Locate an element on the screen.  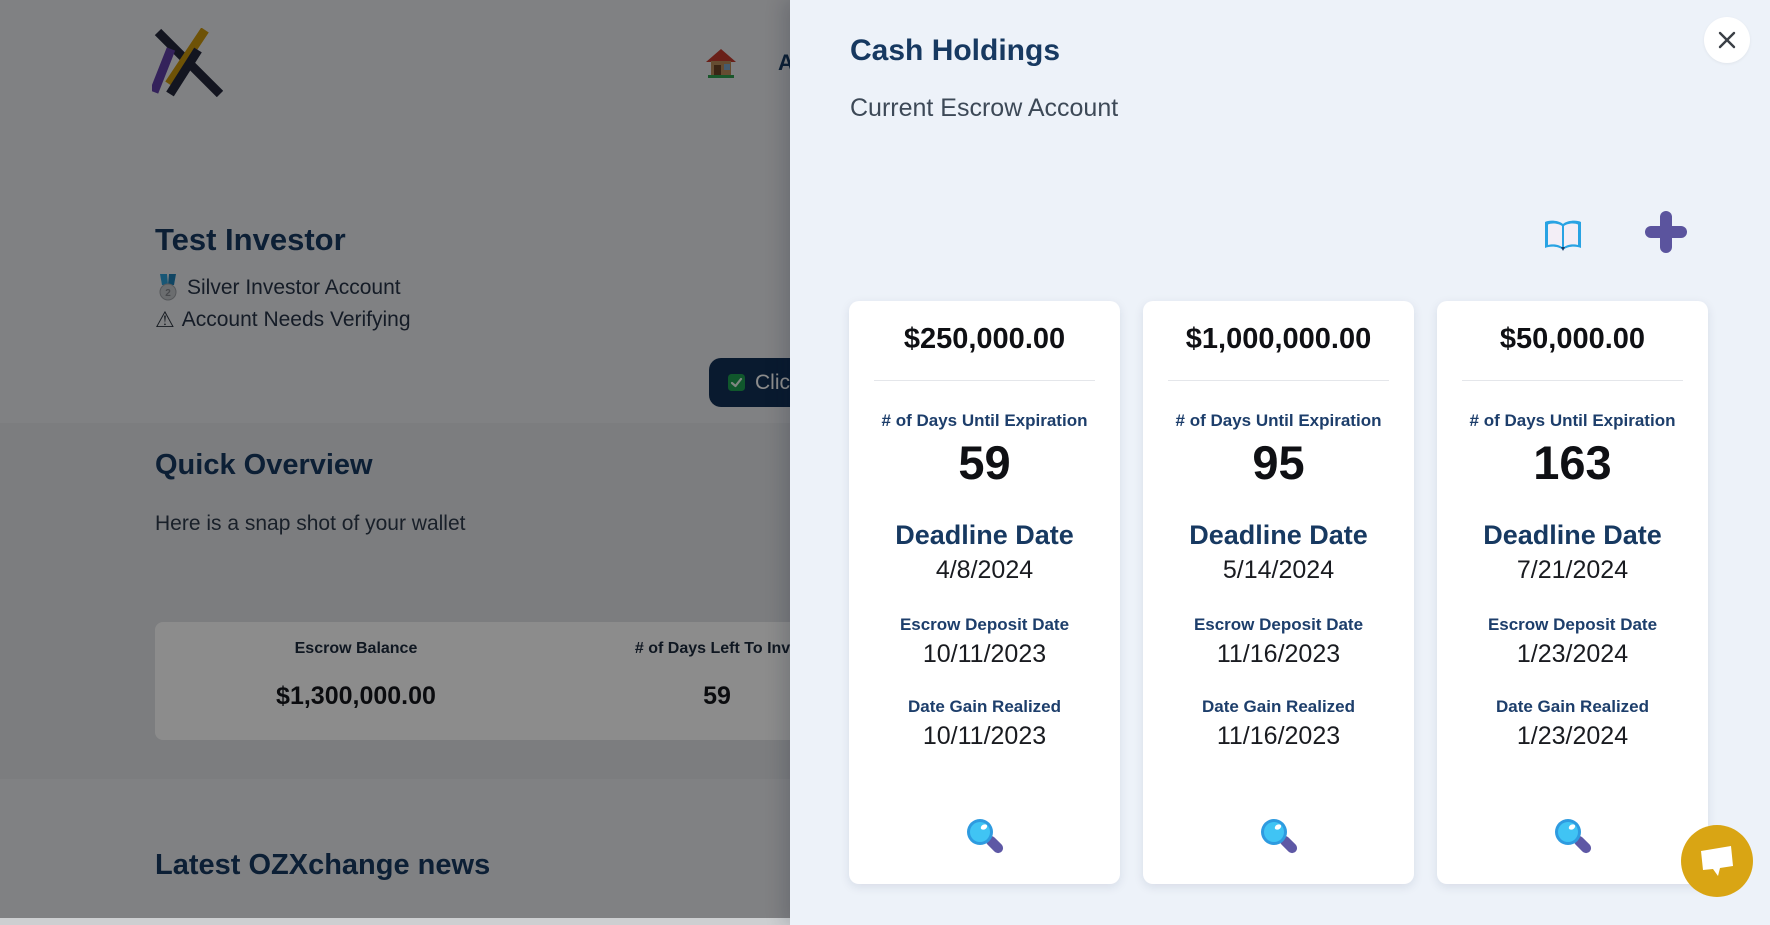
account-warning-row: ⚠ Account Needs Verifying is located at coordinates (283, 320).